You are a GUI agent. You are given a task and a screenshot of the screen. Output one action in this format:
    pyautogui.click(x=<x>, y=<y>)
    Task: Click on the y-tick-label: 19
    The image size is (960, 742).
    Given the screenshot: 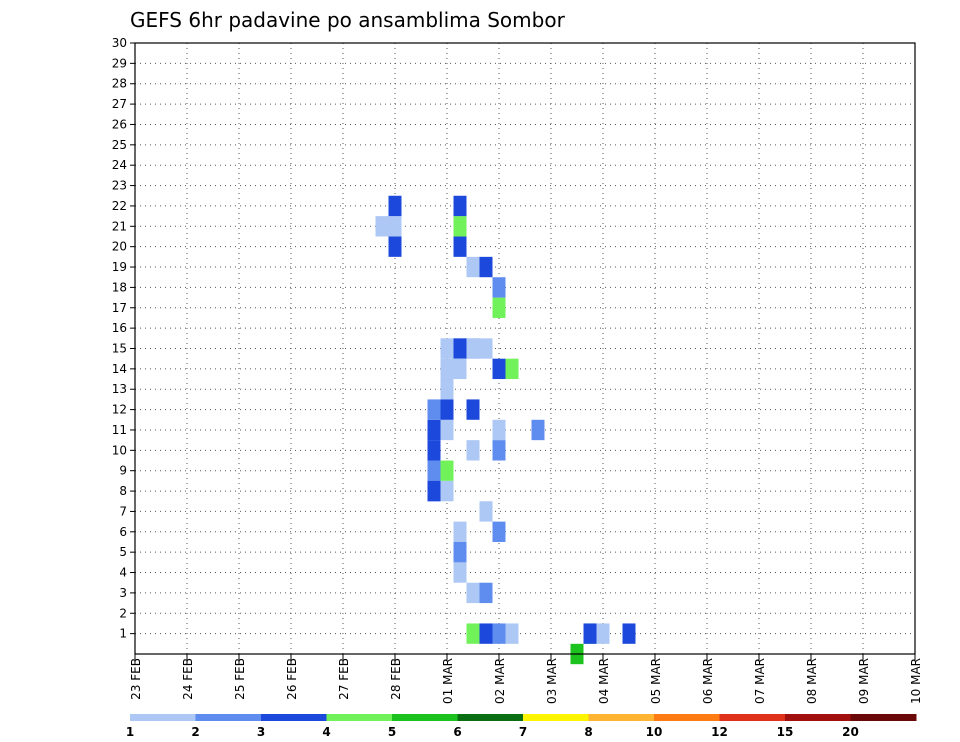 What is the action you would take?
    pyautogui.click(x=119, y=267)
    